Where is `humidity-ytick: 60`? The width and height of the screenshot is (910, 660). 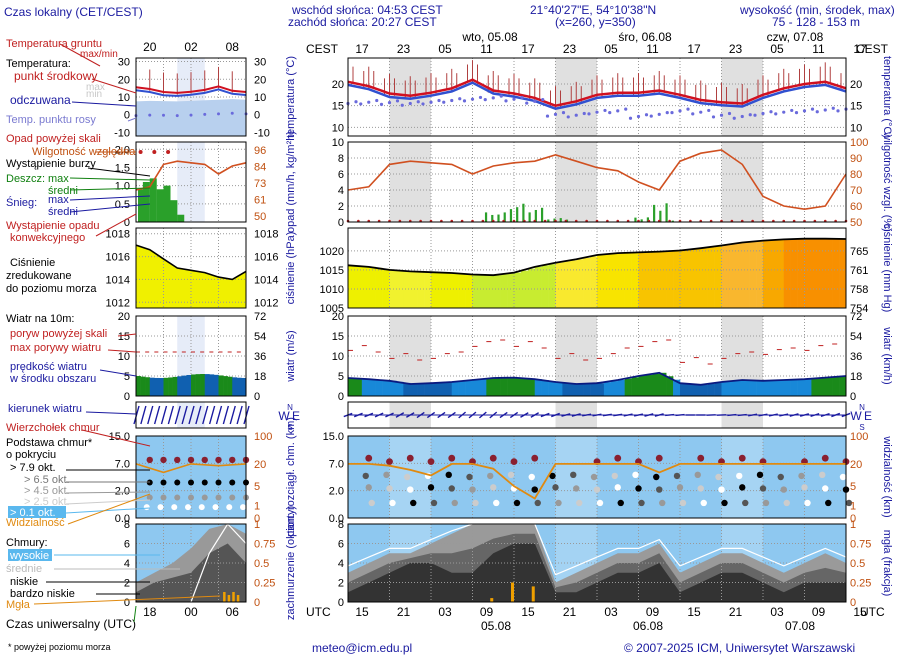
humidity-ytick: 60 is located at coordinates (856, 207).